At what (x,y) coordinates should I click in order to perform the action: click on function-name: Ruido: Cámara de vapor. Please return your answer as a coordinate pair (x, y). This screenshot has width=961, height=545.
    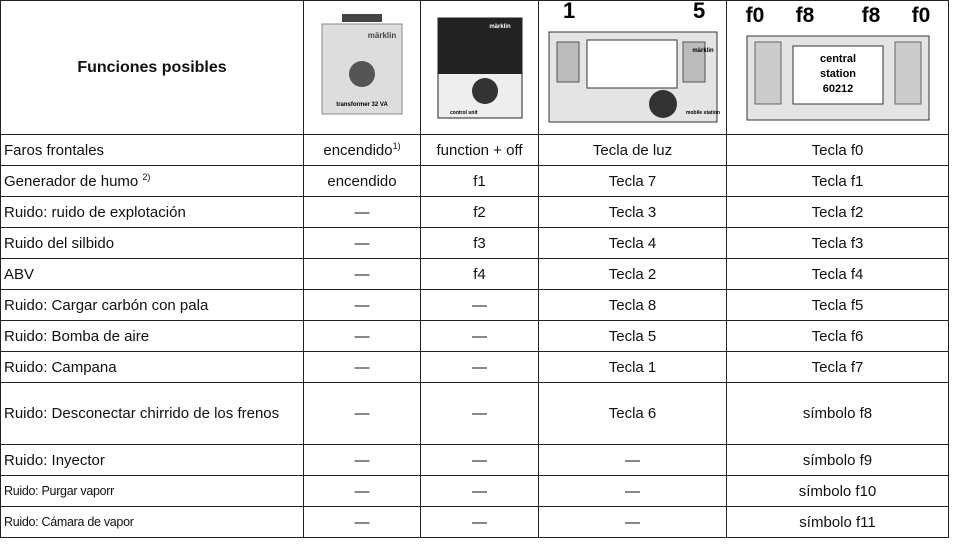
    Looking at the image, I should click on (152, 522).